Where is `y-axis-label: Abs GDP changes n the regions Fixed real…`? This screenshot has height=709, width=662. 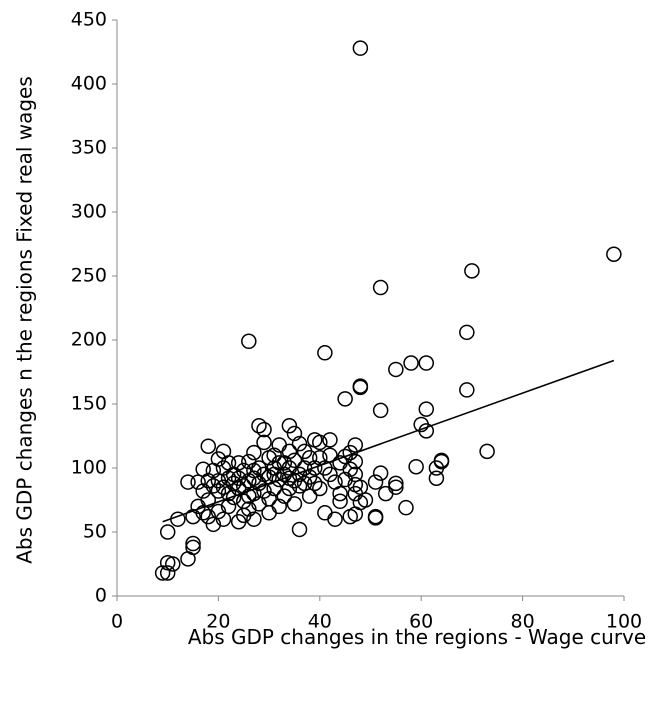
y-axis-label: Abs GDP changes n the regions Fixed real… is located at coordinates (25, 320).